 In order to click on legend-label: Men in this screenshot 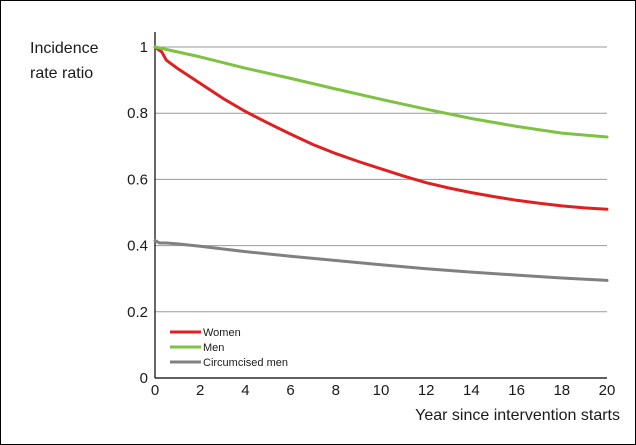, I will do `click(213, 348)`.